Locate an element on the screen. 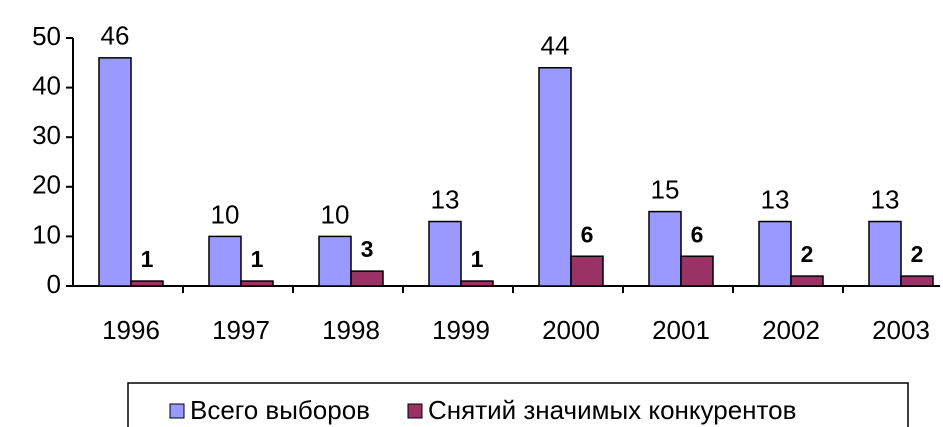 The image size is (943, 427). y-tick-label: 50 is located at coordinates (46, 36).